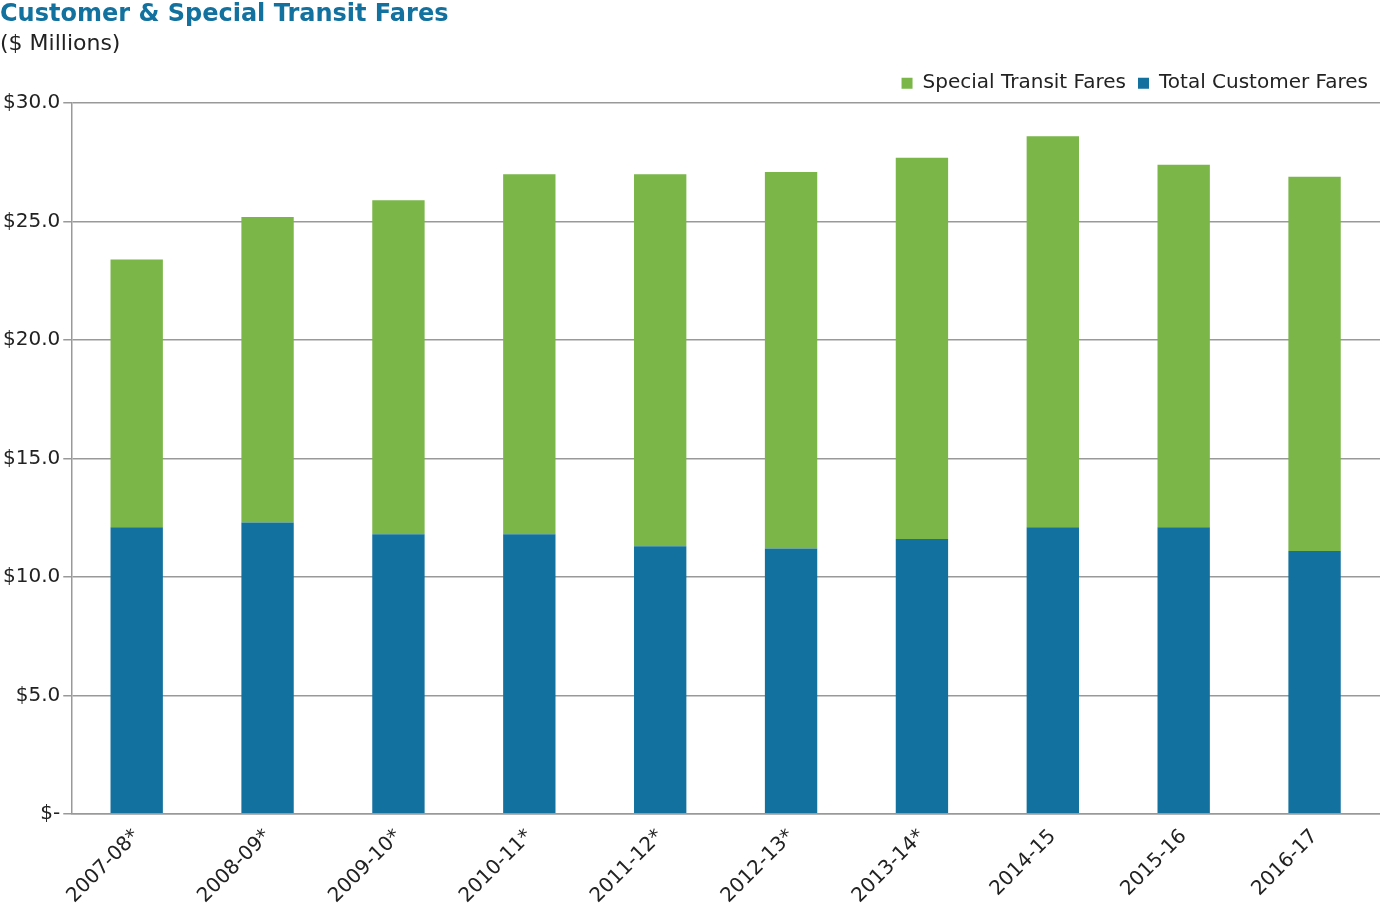 The width and height of the screenshot is (1380, 911). Describe the element at coordinates (31, 575) in the screenshot. I see `y-tick-label: $10.0` at that location.